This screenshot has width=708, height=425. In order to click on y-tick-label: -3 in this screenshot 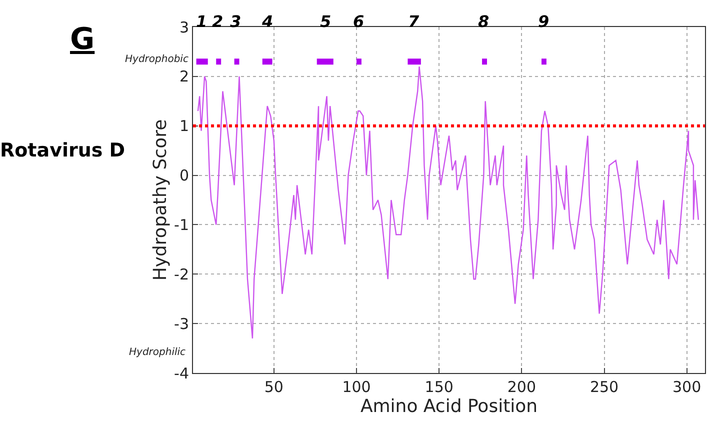, I will do `click(181, 323)`.